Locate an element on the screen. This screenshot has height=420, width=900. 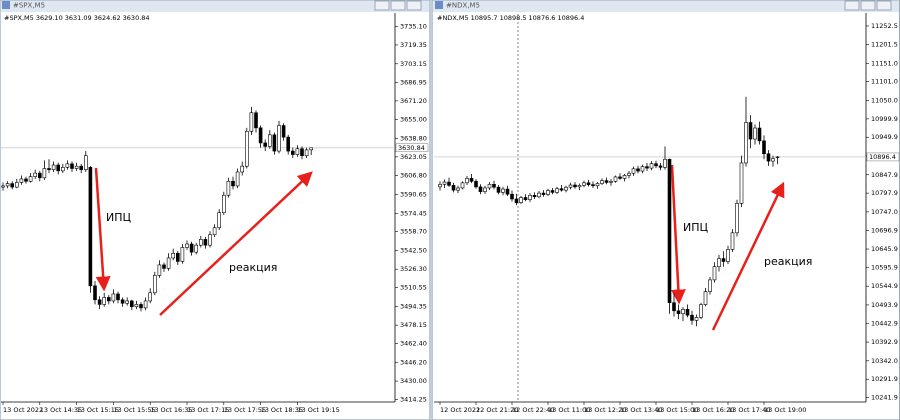
y-tick-label: 11252.5 is located at coordinates (884, 26).